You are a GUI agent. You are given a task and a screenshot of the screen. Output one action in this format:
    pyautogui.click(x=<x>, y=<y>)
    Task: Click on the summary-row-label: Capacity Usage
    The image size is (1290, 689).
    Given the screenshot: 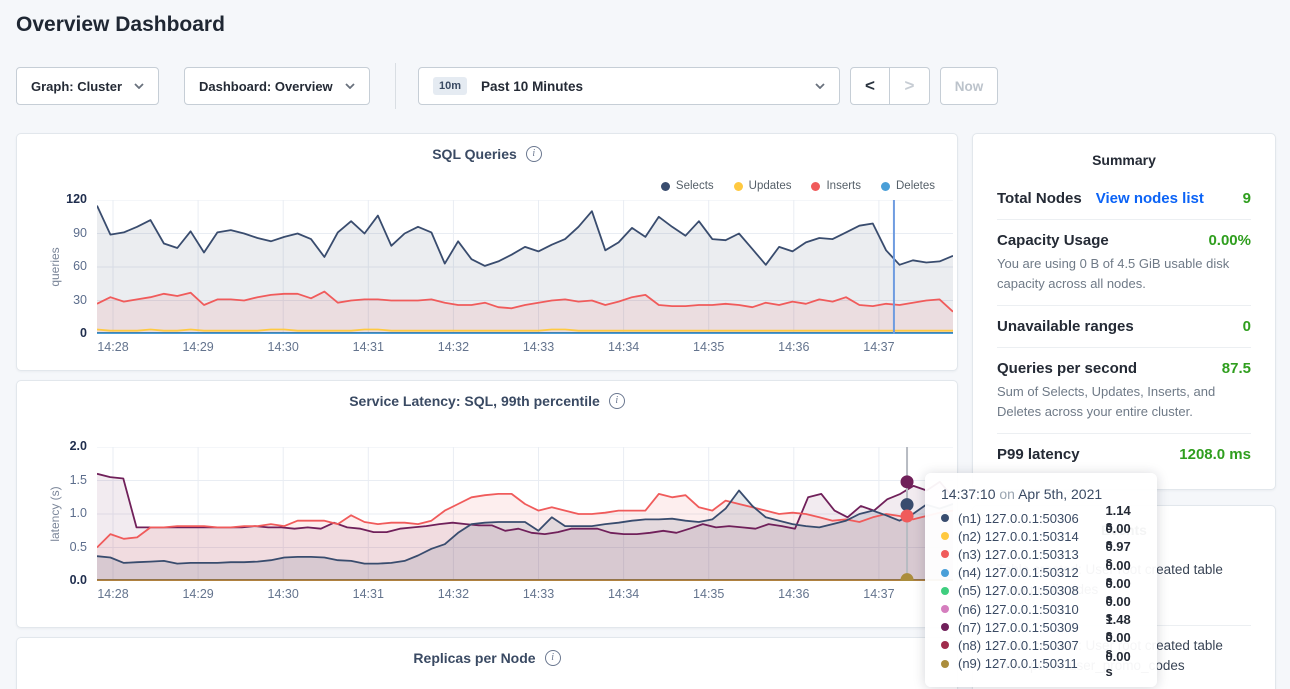 What is the action you would take?
    pyautogui.click(x=1053, y=240)
    